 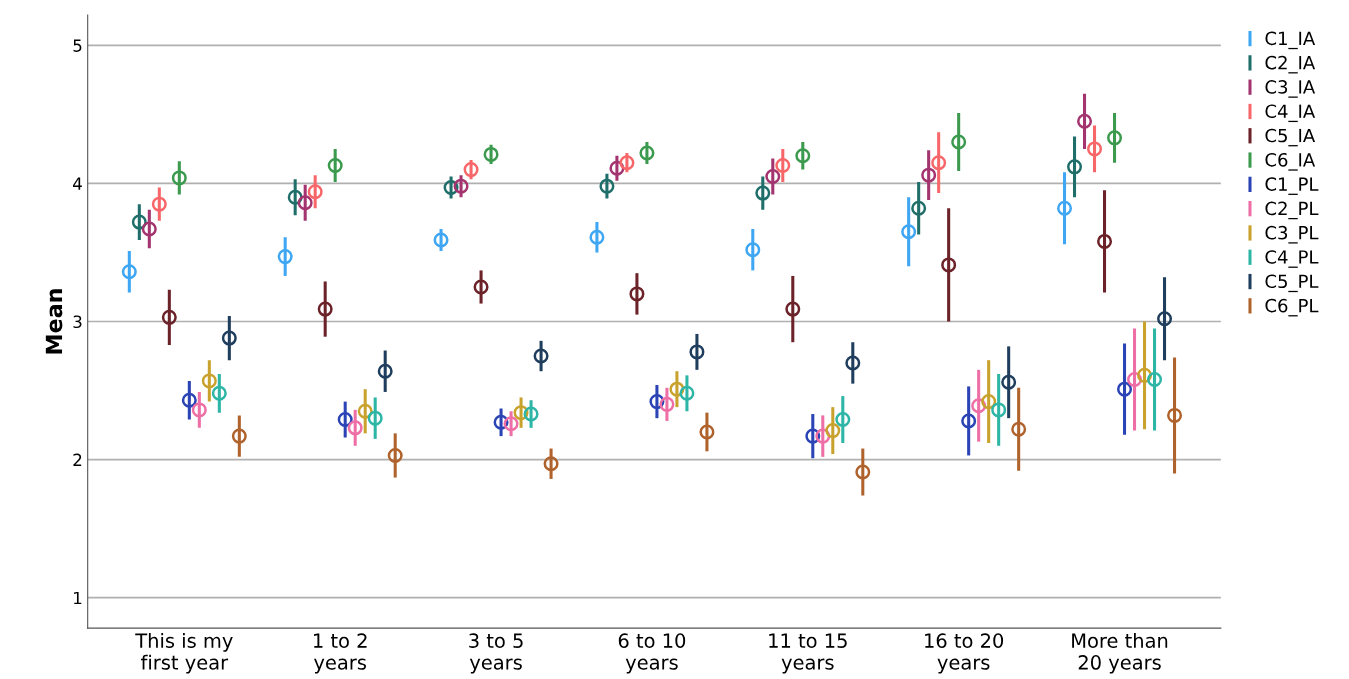 What do you see at coordinates (77, 183) in the screenshot?
I see `y-tick-label: 4` at bounding box center [77, 183].